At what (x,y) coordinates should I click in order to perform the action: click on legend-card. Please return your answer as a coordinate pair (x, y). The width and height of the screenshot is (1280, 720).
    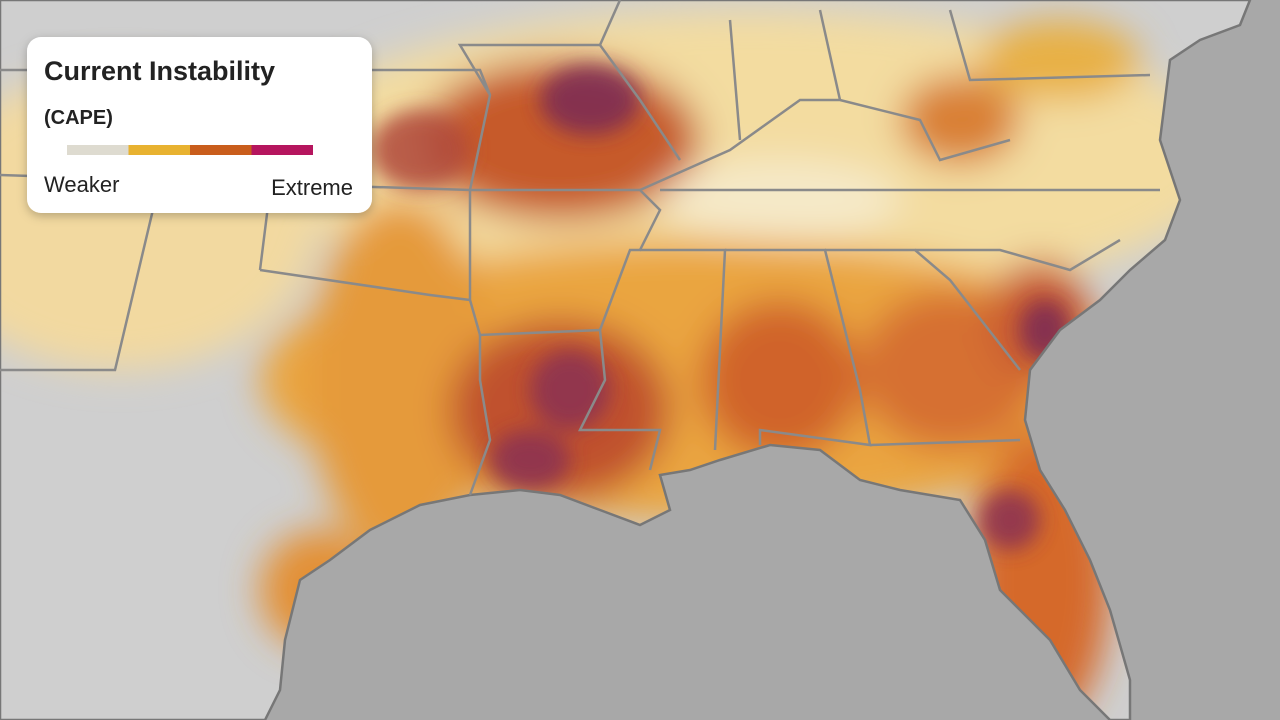
    Looking at the image, I should click on (199, 125).